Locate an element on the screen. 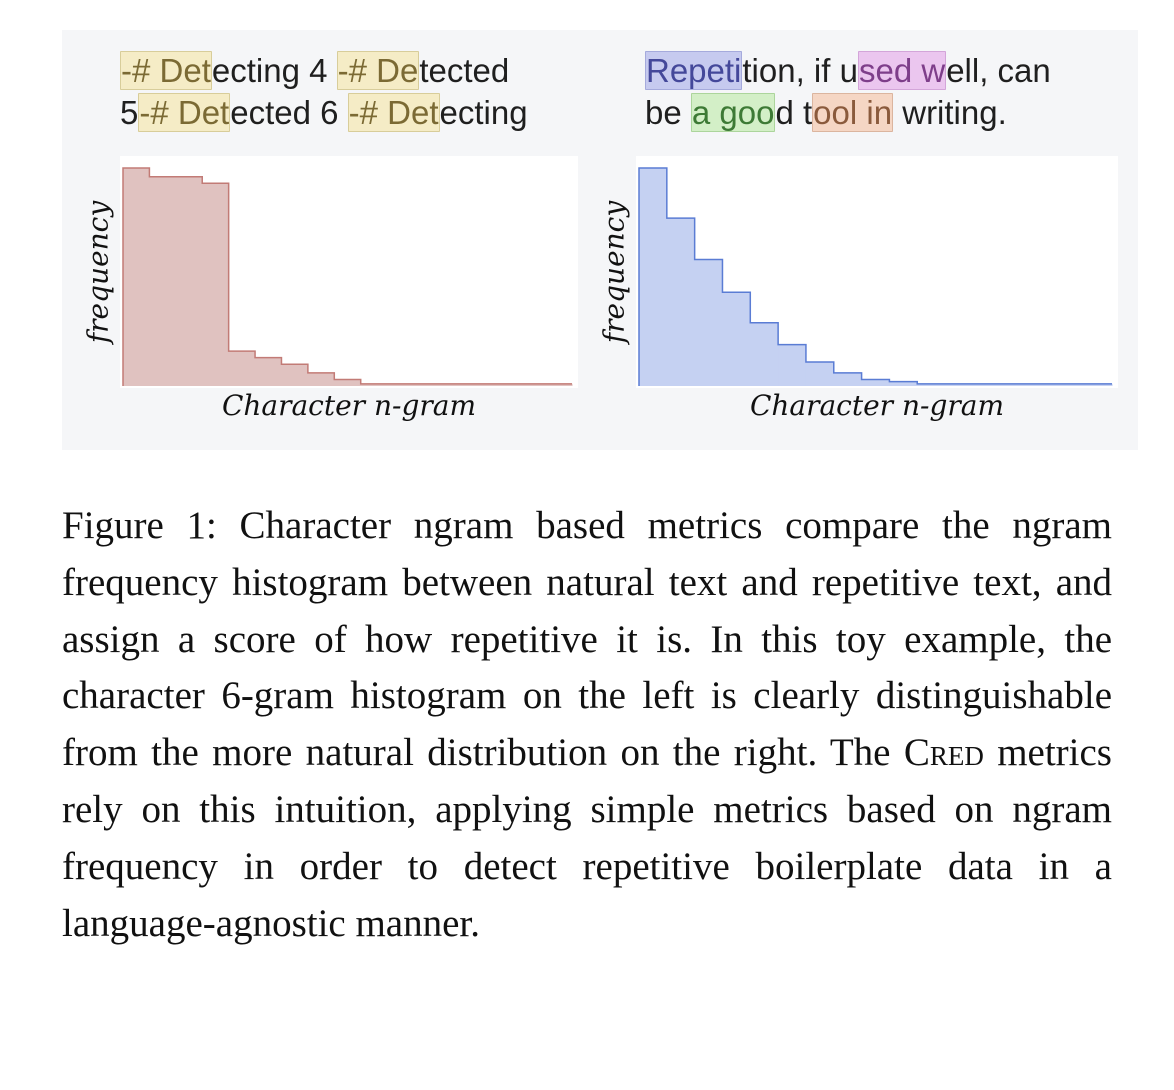  right-sample-line-1: Repetition, if used well, can is located at coordinates (848, 71).